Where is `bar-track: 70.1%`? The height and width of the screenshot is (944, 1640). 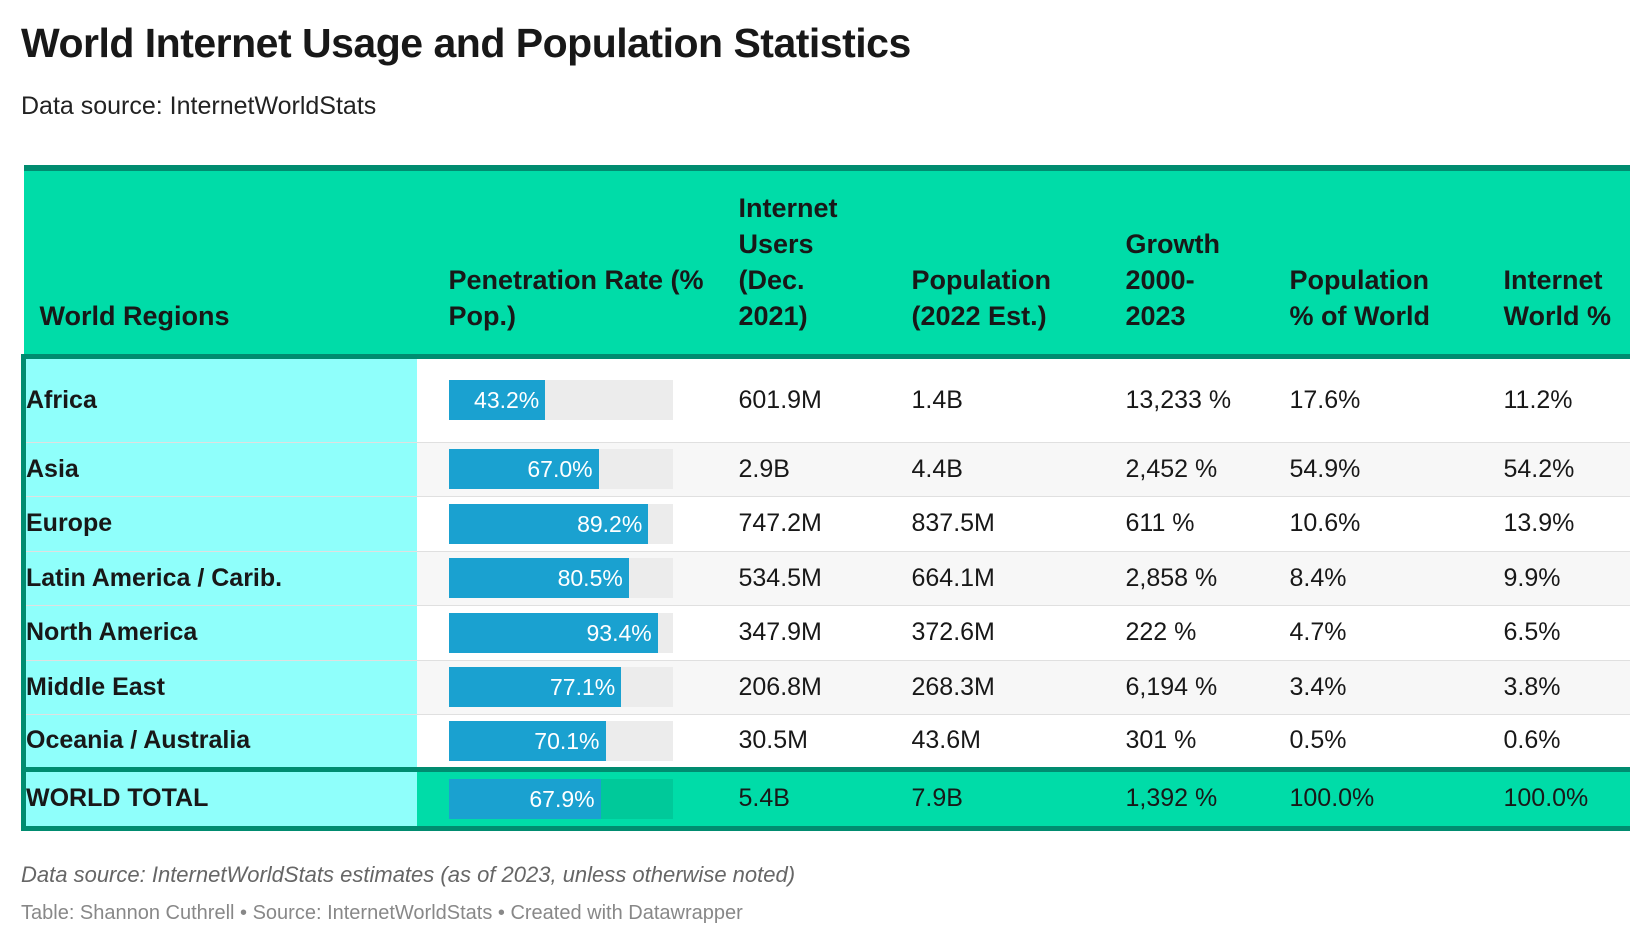 bar-track: 70.1% is located at coordinates (560, 740).